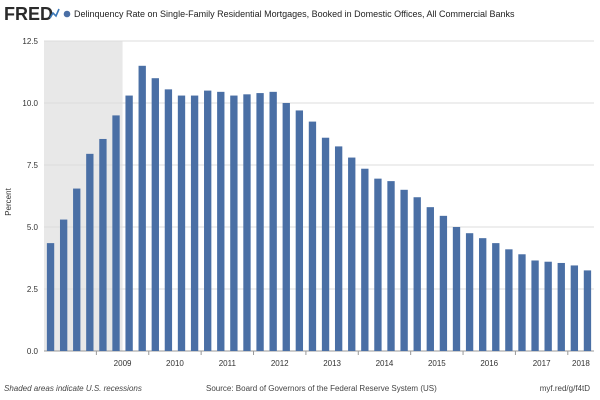 The image size is (600, 400). I want to click on bar-2011Q1, so click(208, 220).